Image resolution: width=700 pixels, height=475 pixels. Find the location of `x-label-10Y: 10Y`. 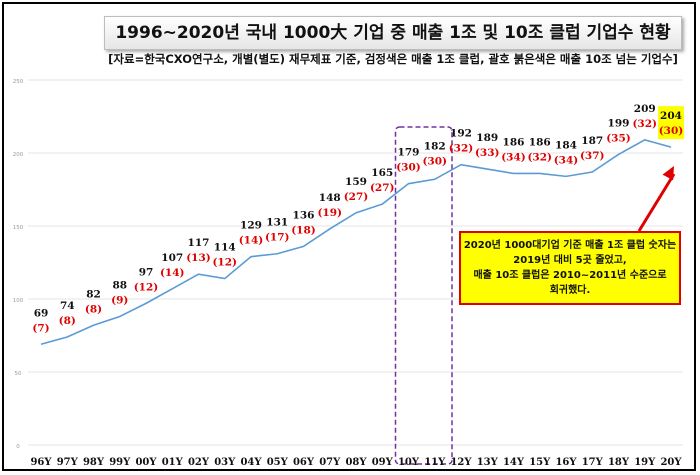

x-label-10Y: 10Y is located at coordinates (409, 462).